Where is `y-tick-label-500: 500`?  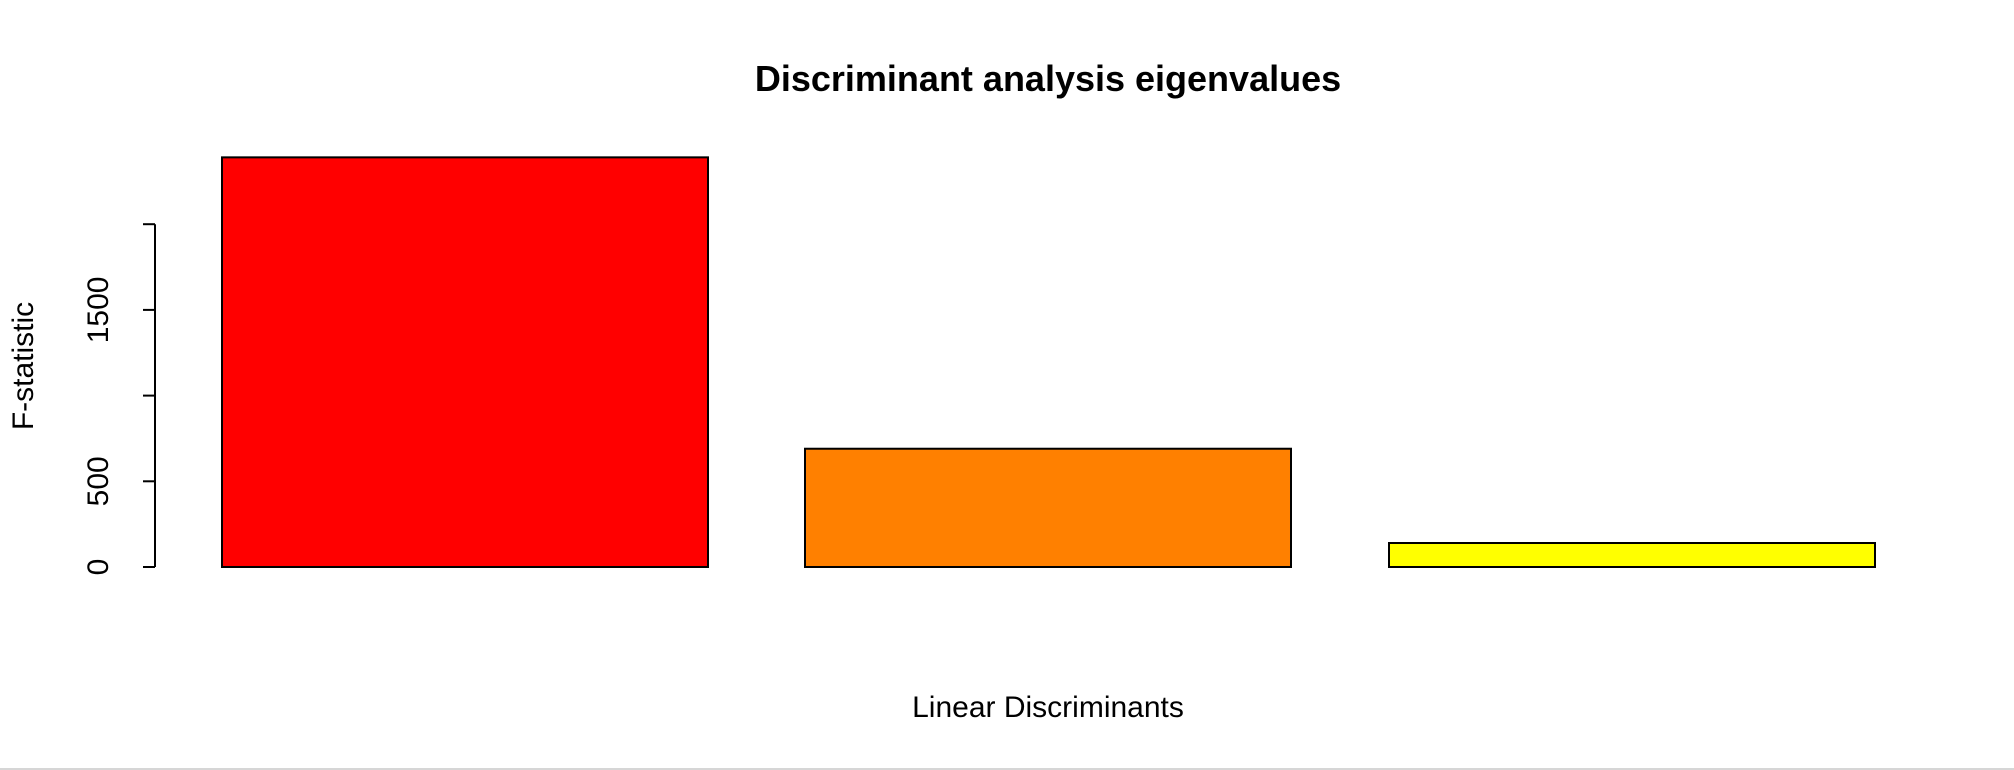
y-tick-label-500: 500 is located at coordinates (98, 481).